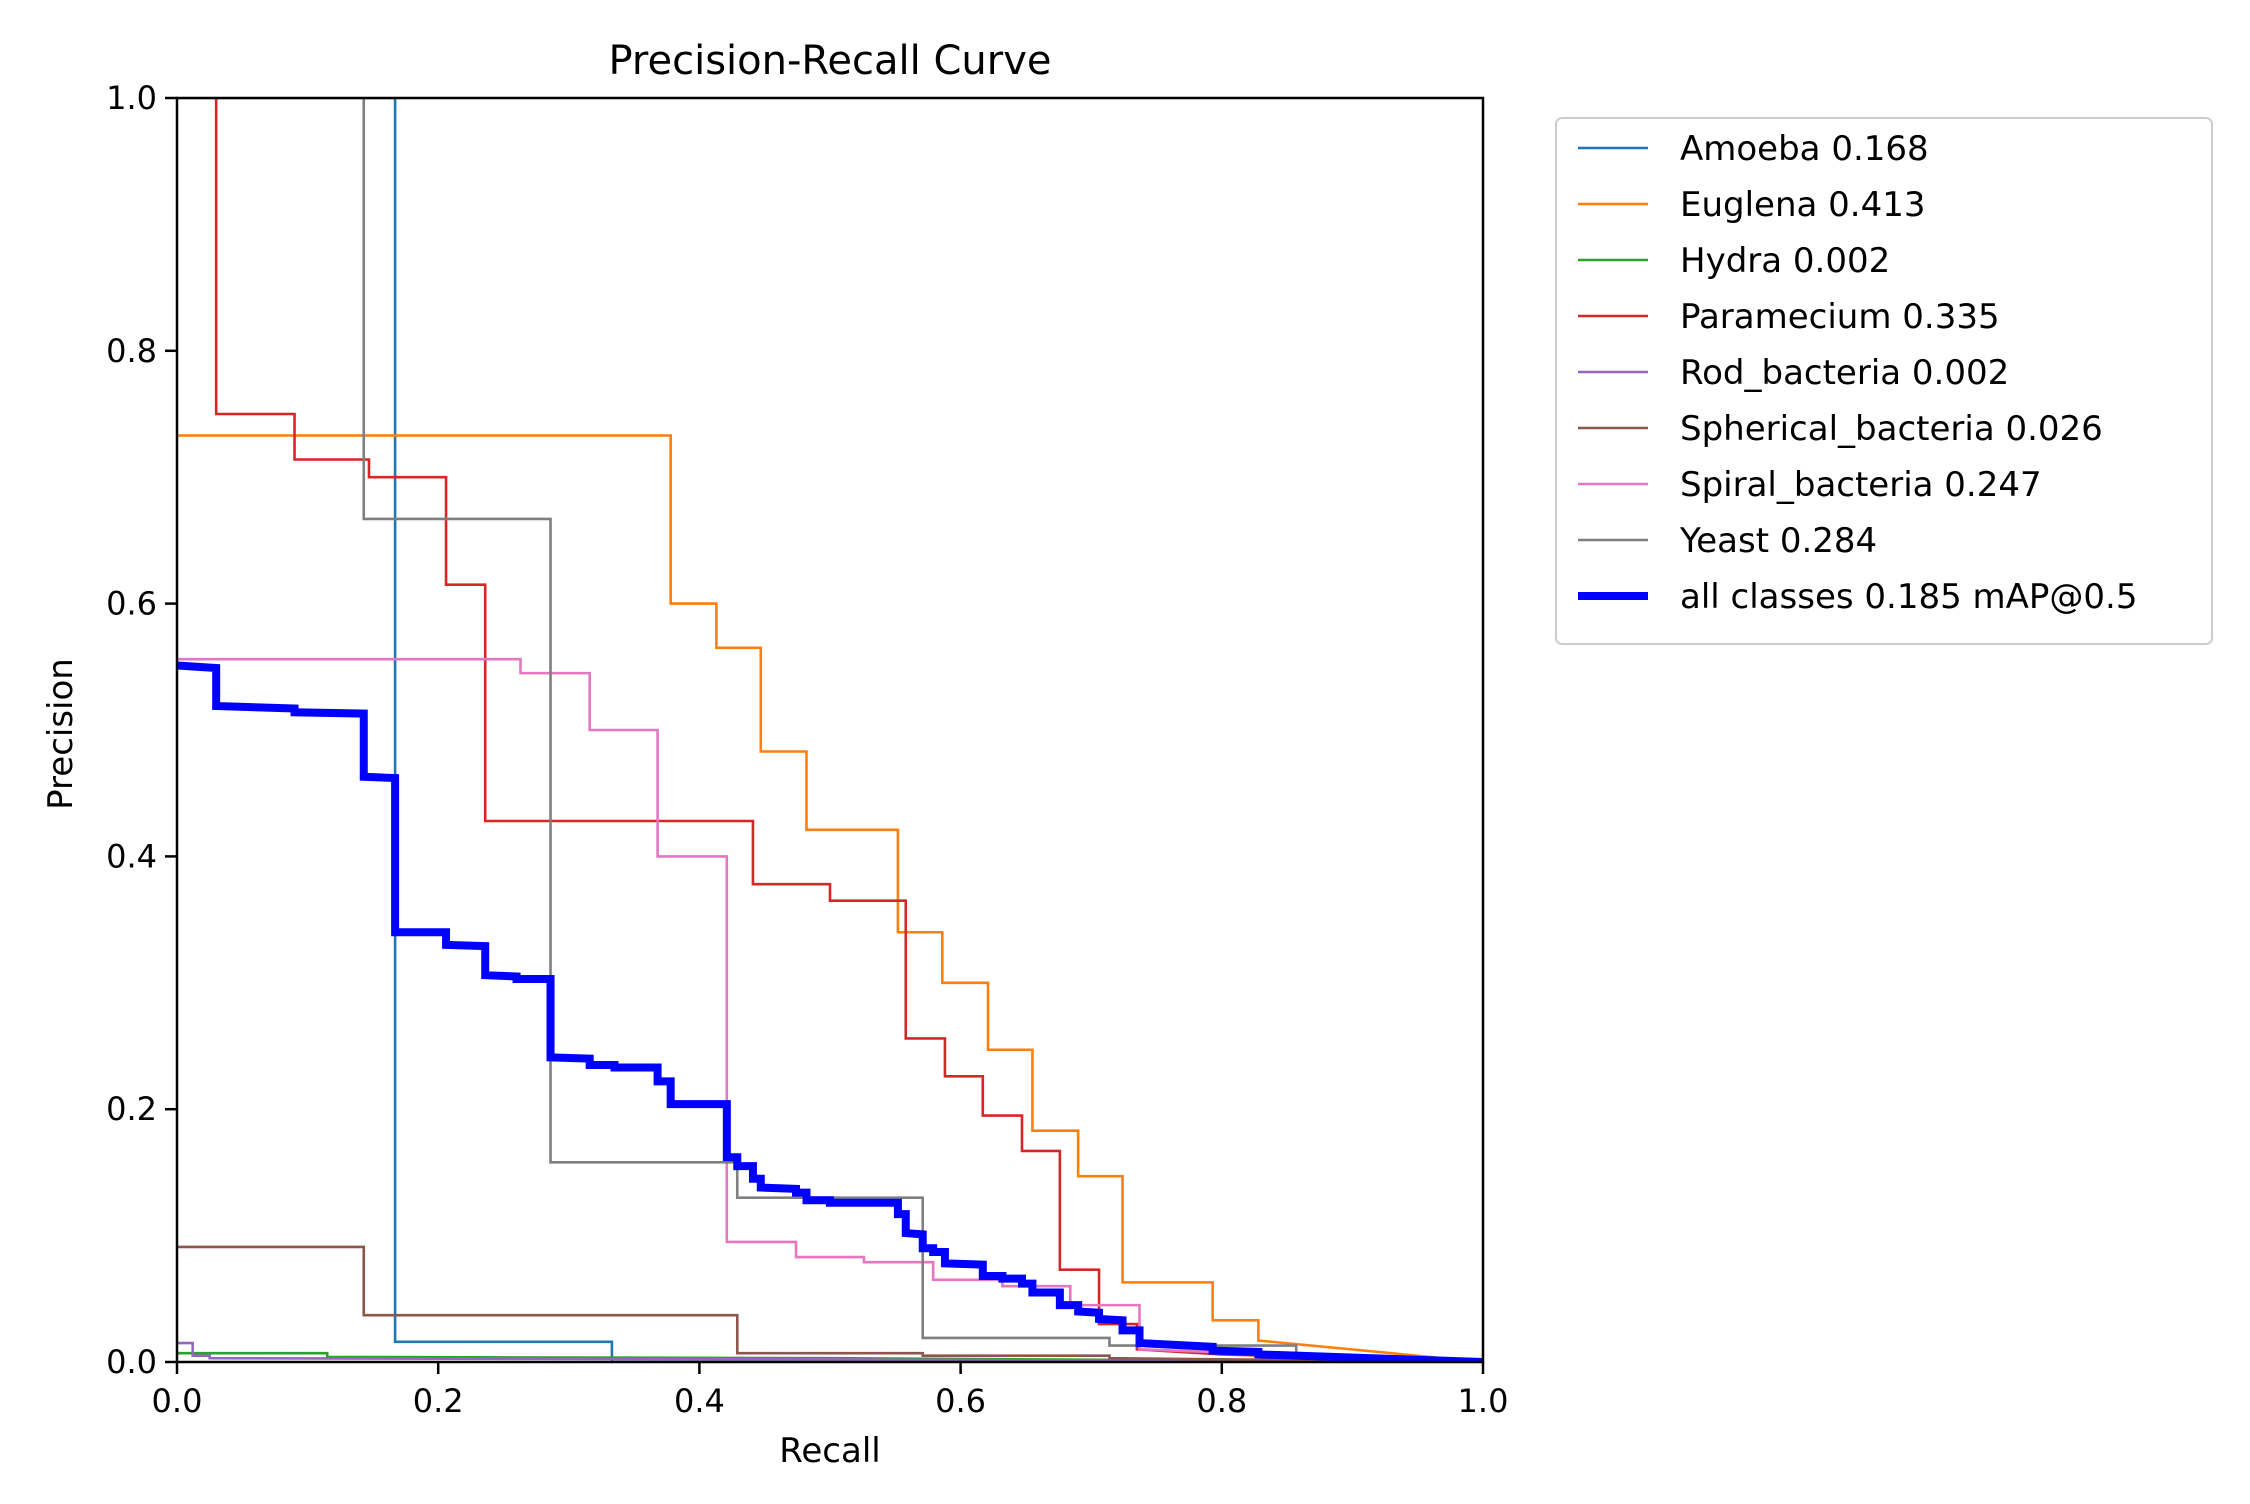 Image resolution: width=2250 pixels, height=1504 pixels. Describe the element at coordinates (1891, 429) in the screenshot. I see `legend-entry-5: Spherical_bacteria 0.026` at that location.